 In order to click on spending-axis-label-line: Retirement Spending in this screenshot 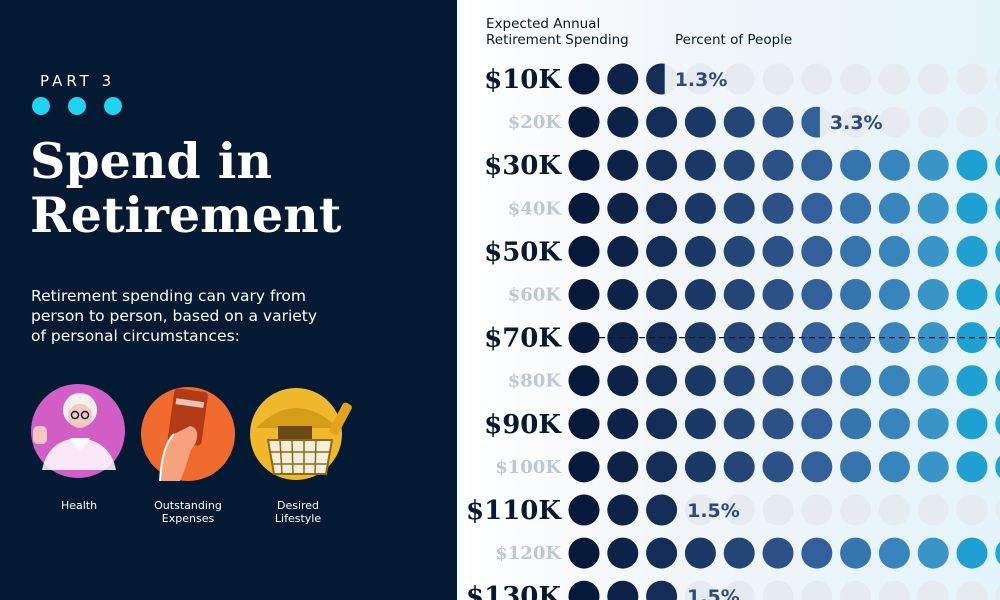, I will do `click(557, 40)`.